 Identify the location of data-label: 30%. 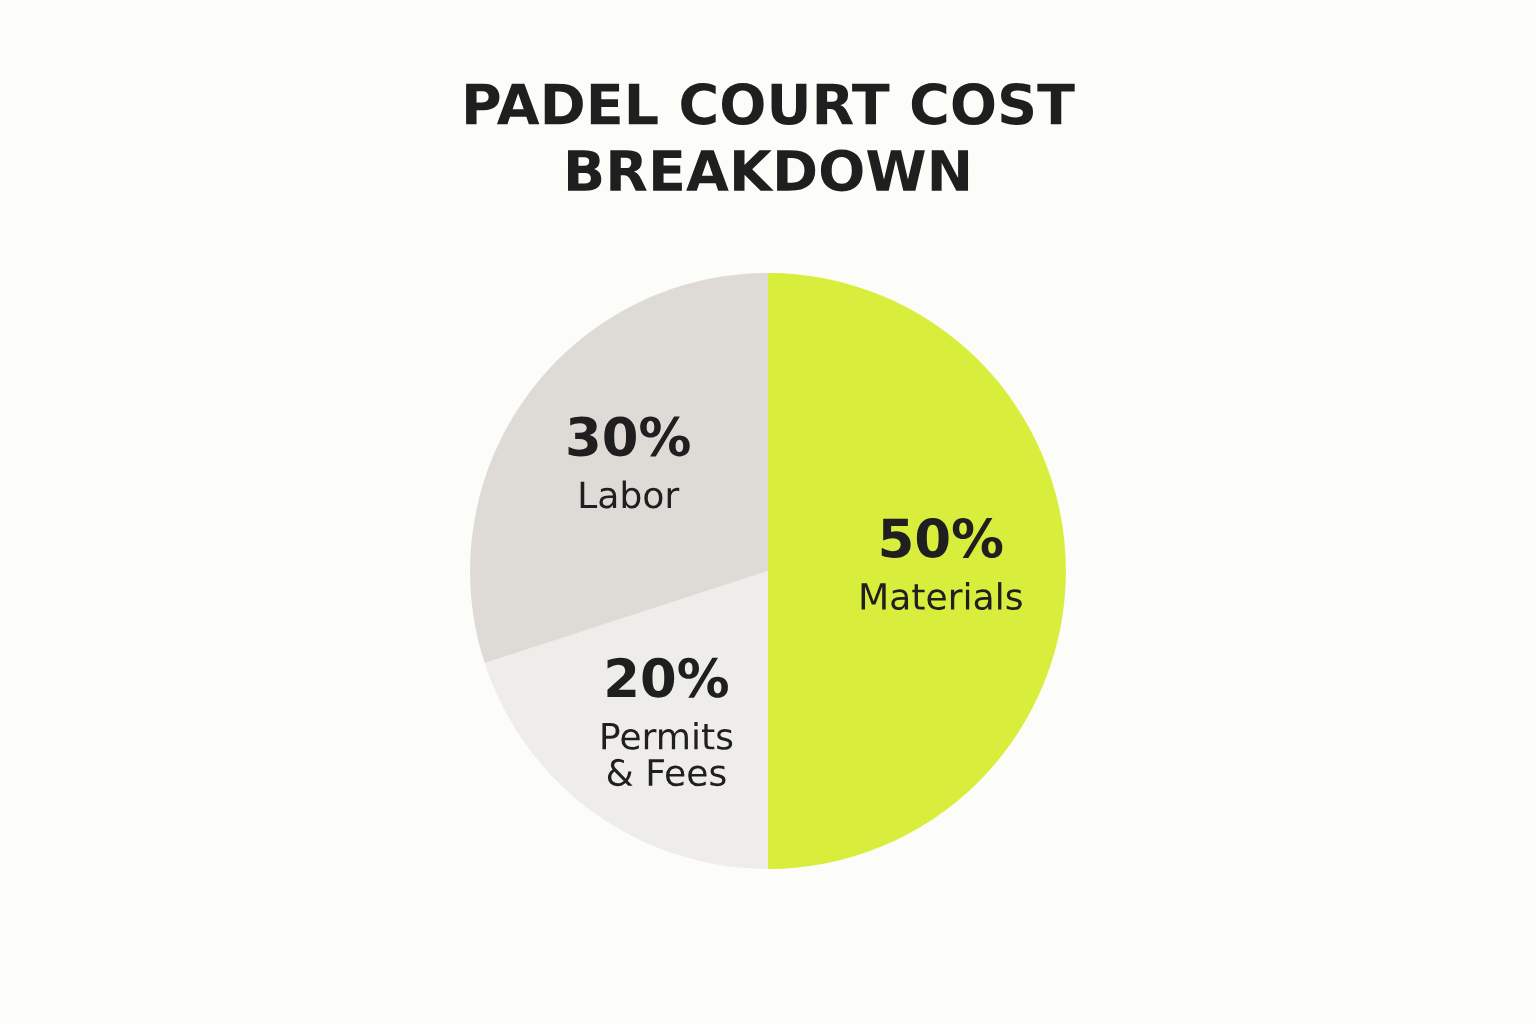
(629, 436).